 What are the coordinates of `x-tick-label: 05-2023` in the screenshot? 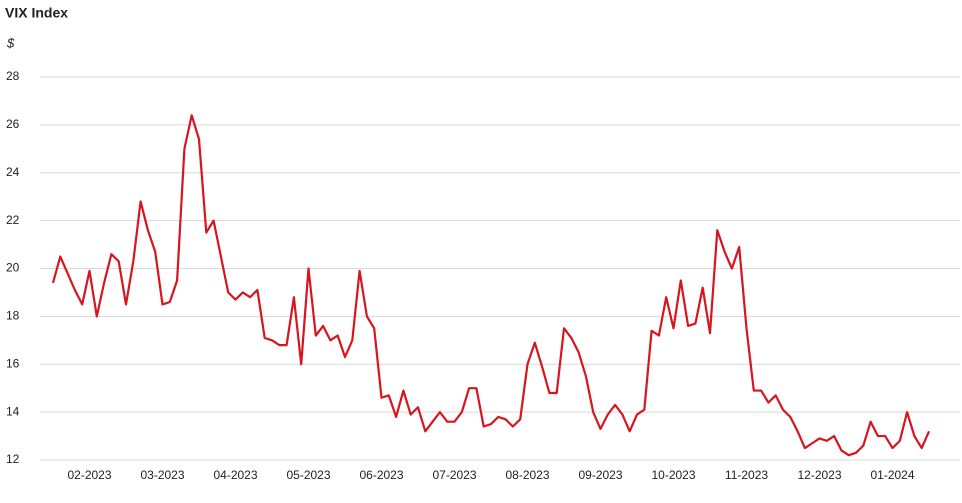 It's located at (308, 475).